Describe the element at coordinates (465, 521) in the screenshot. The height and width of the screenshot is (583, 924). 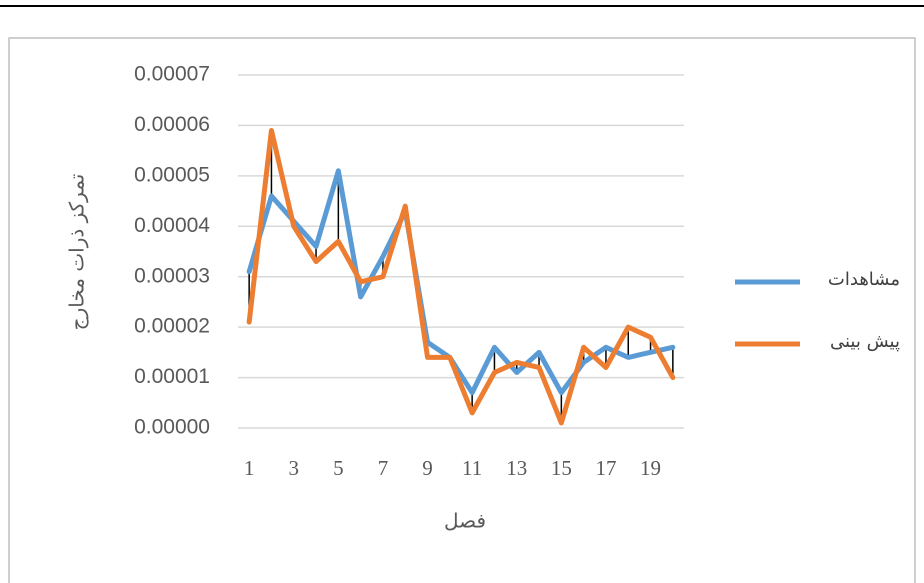
I see `x-axis-title: فصل` at that location.